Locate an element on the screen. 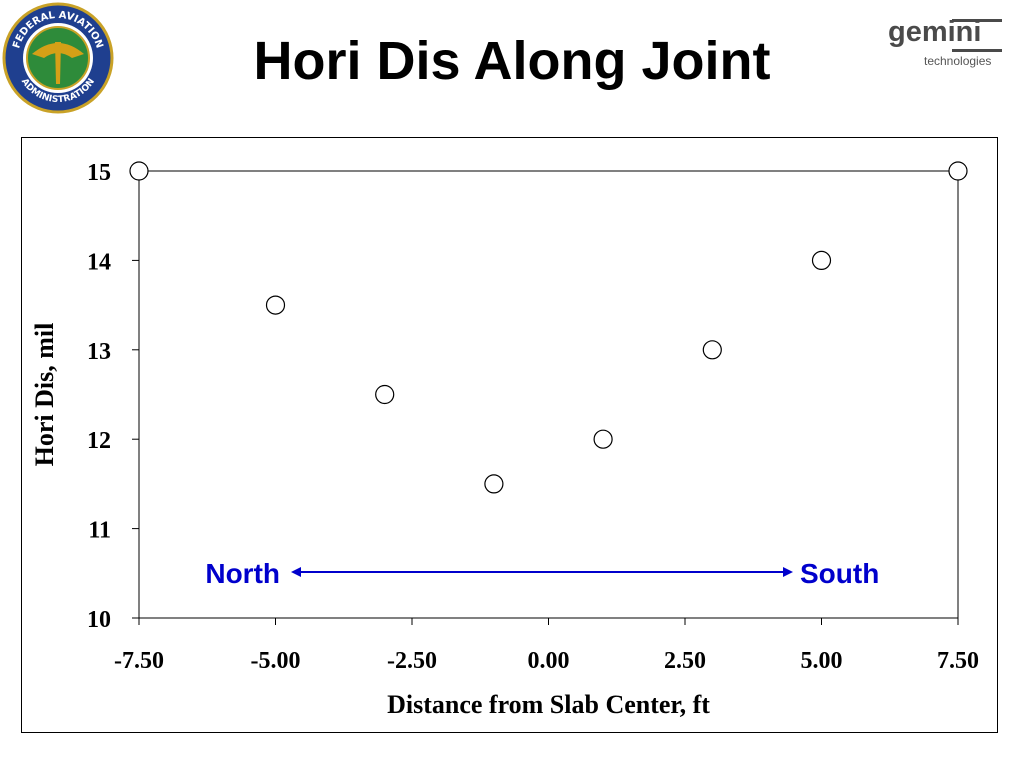  x-tick-label: -7.50 is located at coordinates (139, 661).